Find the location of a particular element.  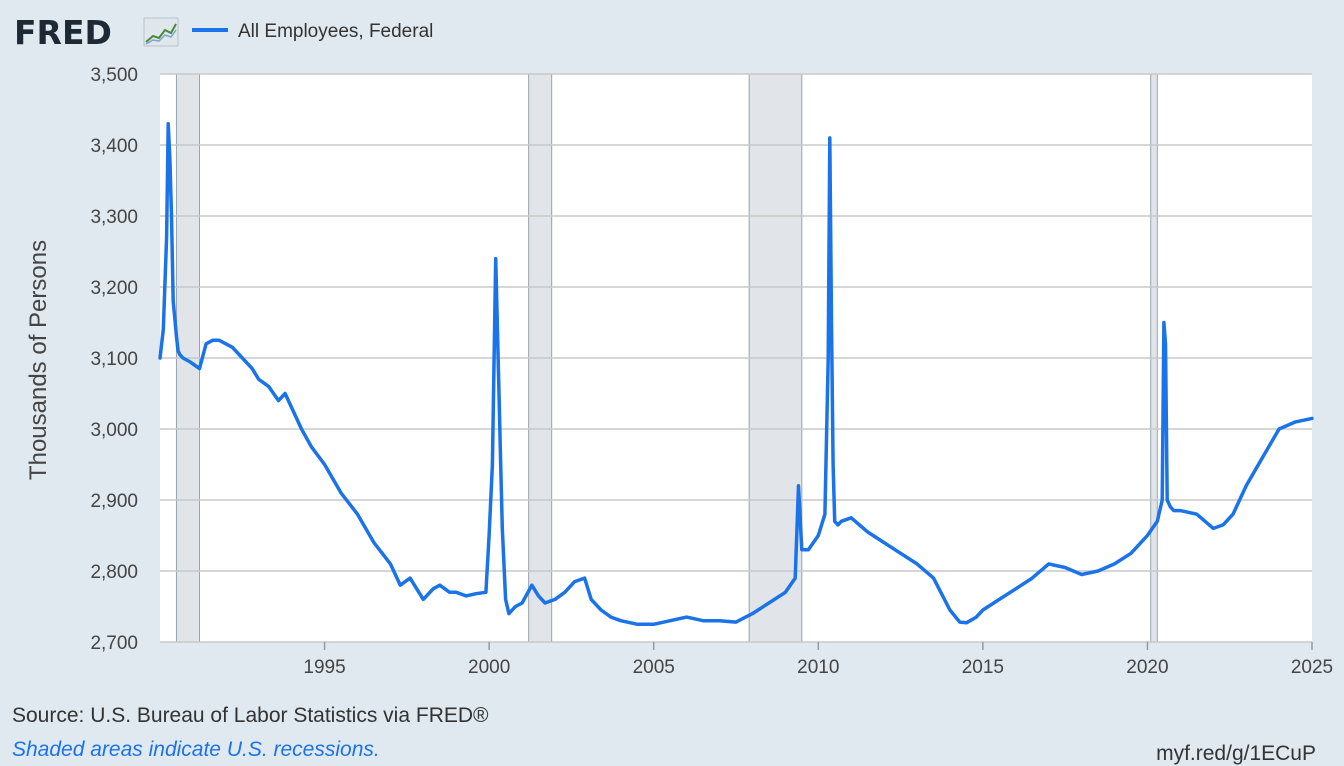

y-tick-label: 3,200 is located at coordinates (114, 288).